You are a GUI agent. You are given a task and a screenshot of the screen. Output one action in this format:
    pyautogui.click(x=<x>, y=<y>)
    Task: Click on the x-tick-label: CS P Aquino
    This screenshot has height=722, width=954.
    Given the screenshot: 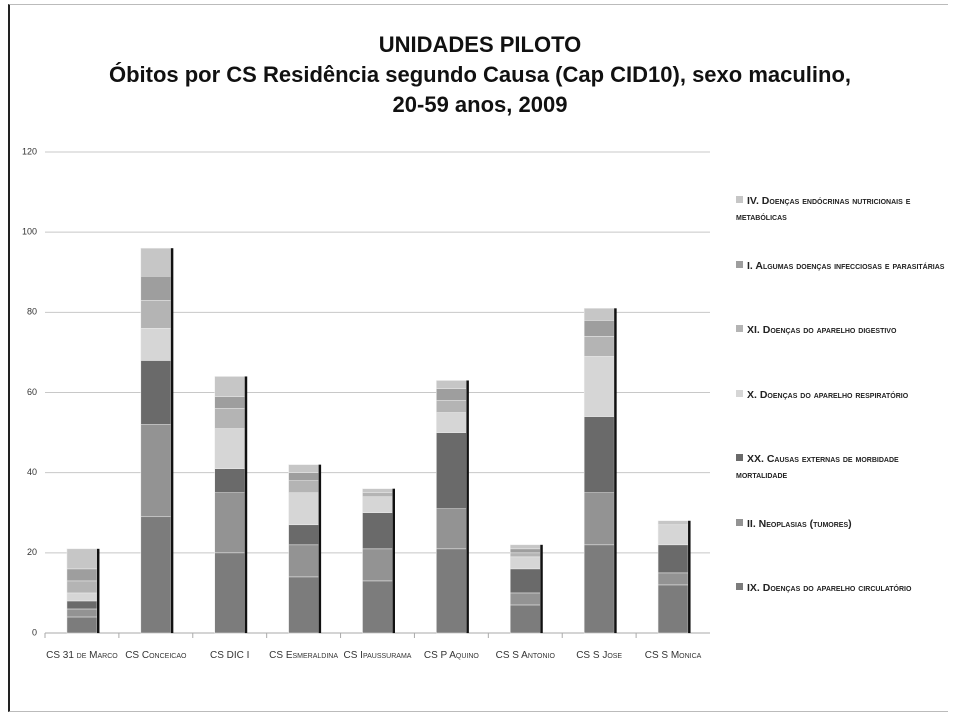 What is the action you would take?
    pyautogui.click(x=451, y=655)
    